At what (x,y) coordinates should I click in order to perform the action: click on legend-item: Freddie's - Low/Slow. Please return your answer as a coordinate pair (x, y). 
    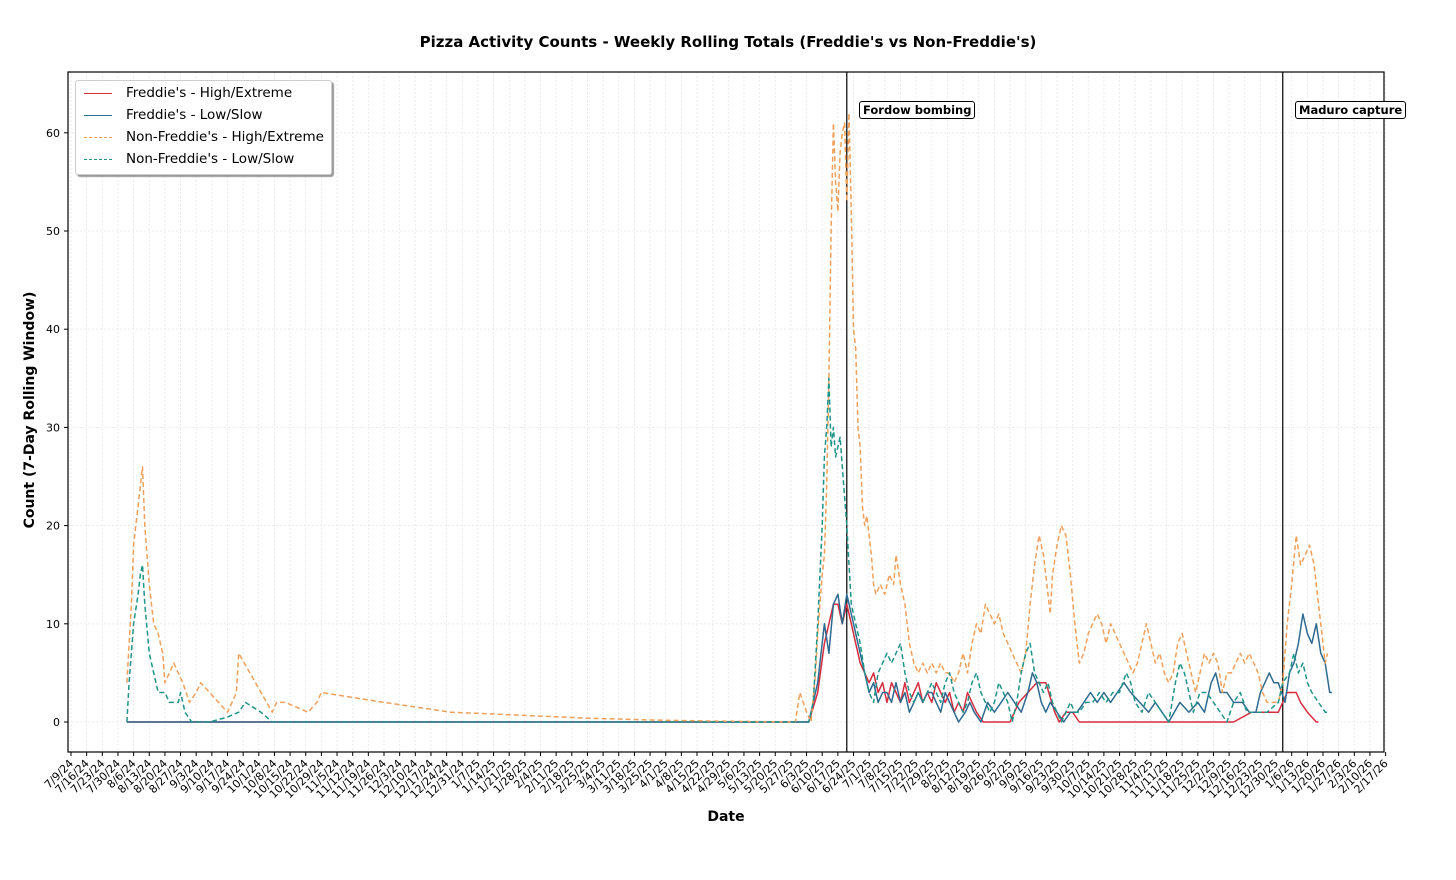
    Looking at the image, I should click on (173, 115).